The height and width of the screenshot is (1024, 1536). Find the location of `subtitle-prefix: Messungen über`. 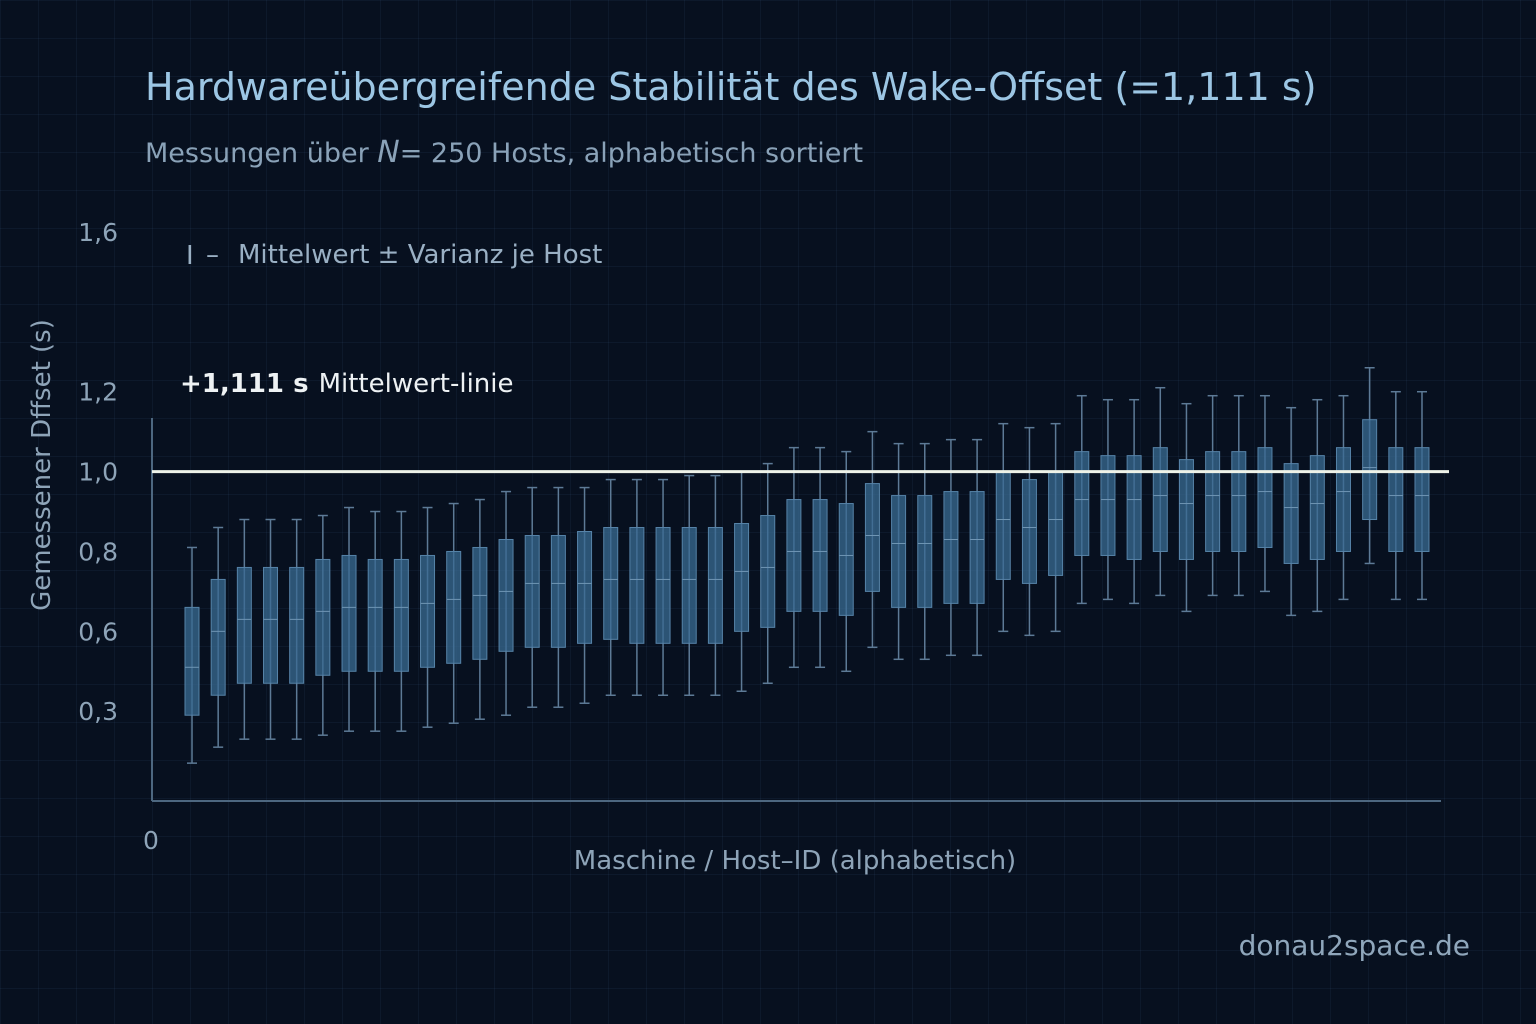

subtitle-prefix: Messungen über is located at coordinates (261, 153).